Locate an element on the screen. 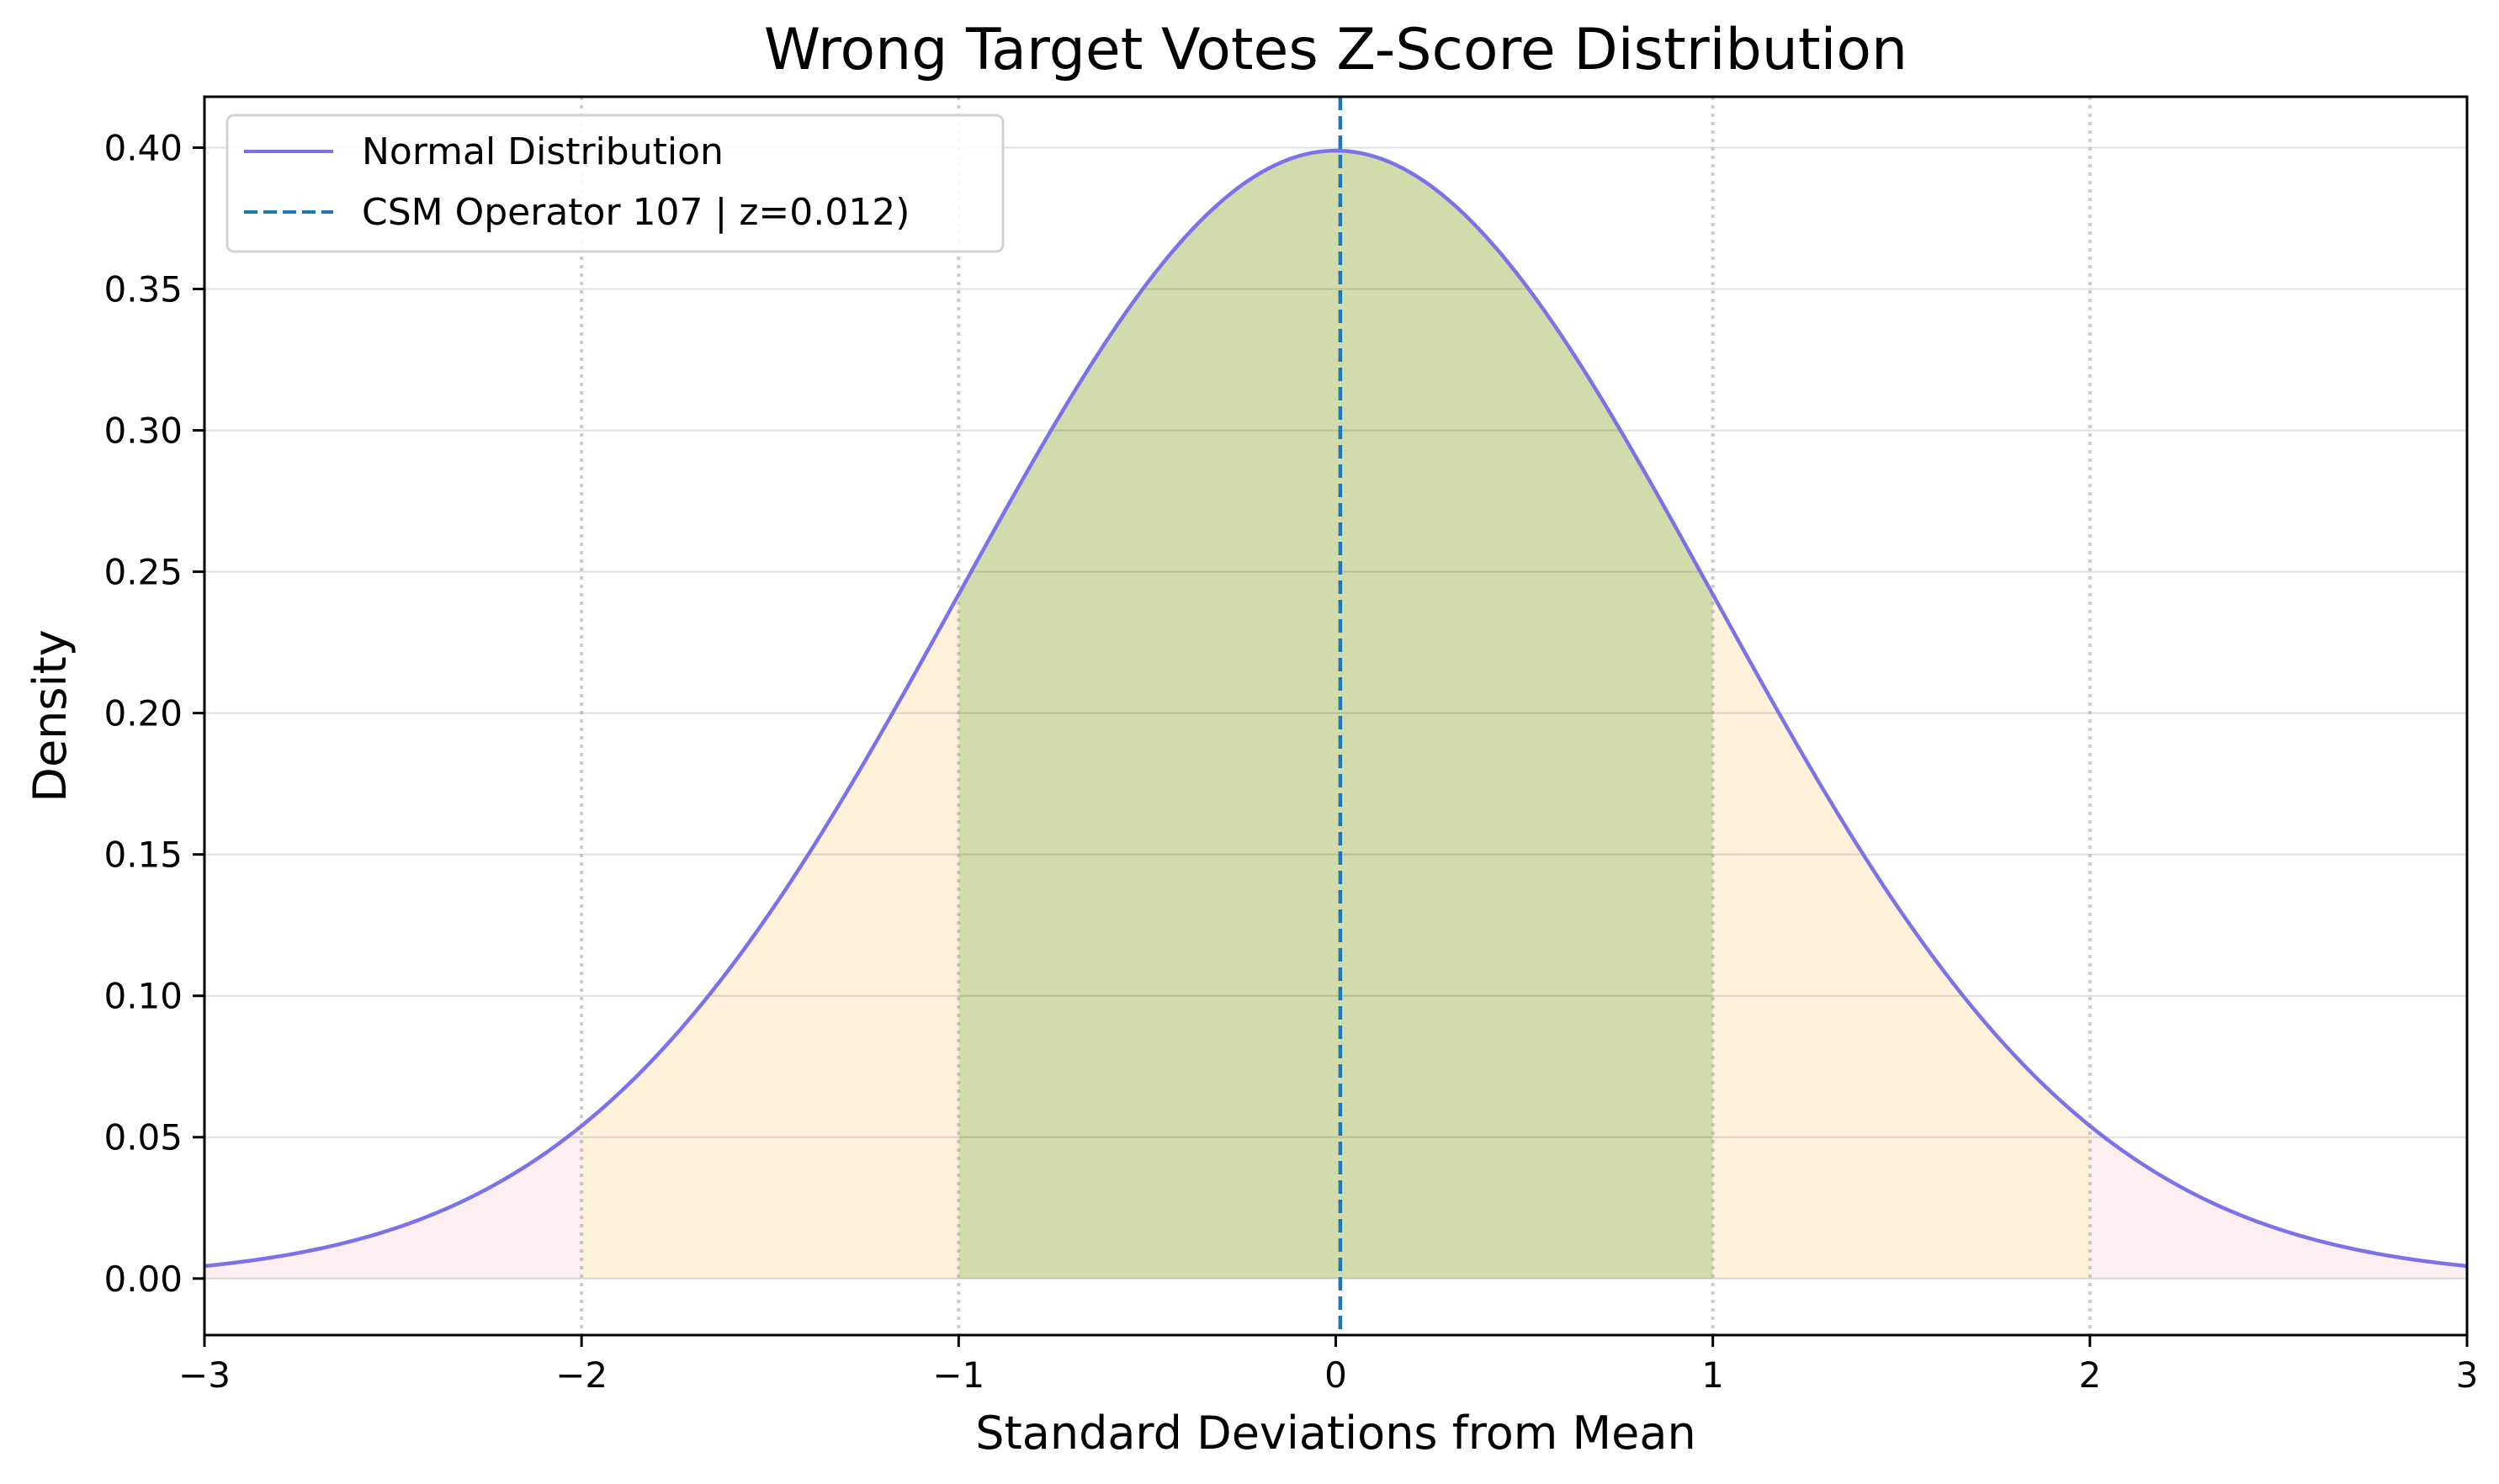 This screenshot has height=1484, width=2499. x-tick-label: 1 is located at coordinates (1713, 1375).